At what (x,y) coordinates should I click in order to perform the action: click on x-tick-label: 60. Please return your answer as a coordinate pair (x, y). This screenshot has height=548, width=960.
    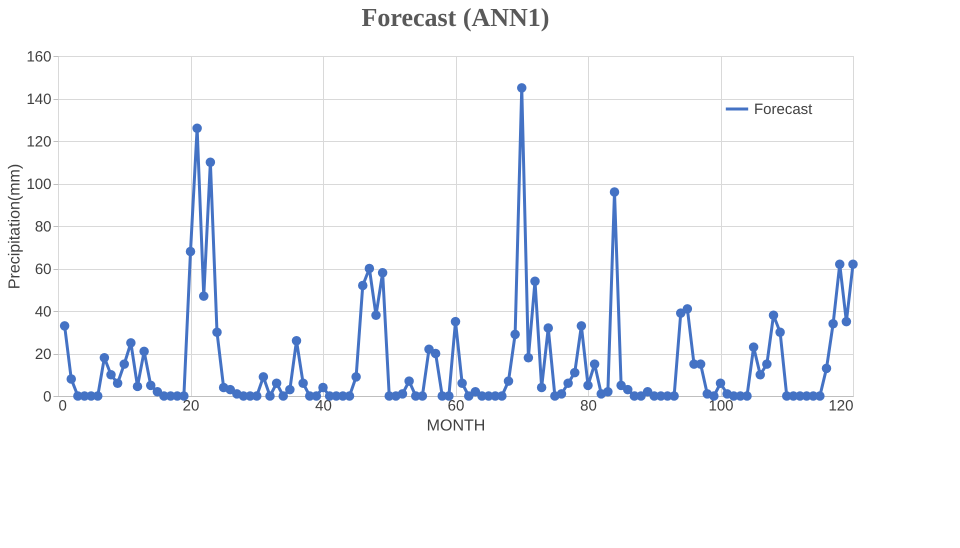
    Looking at the image, I should click on (456, 406).